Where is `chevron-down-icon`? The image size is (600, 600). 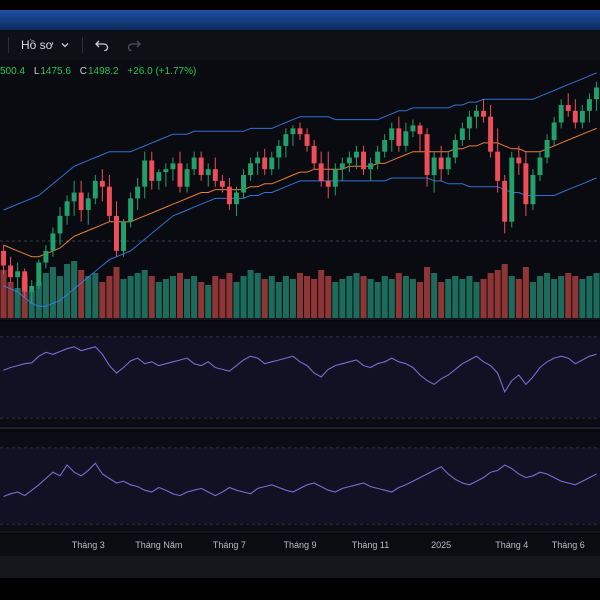 chevron-down-icon is located at coordinates (65, 45).